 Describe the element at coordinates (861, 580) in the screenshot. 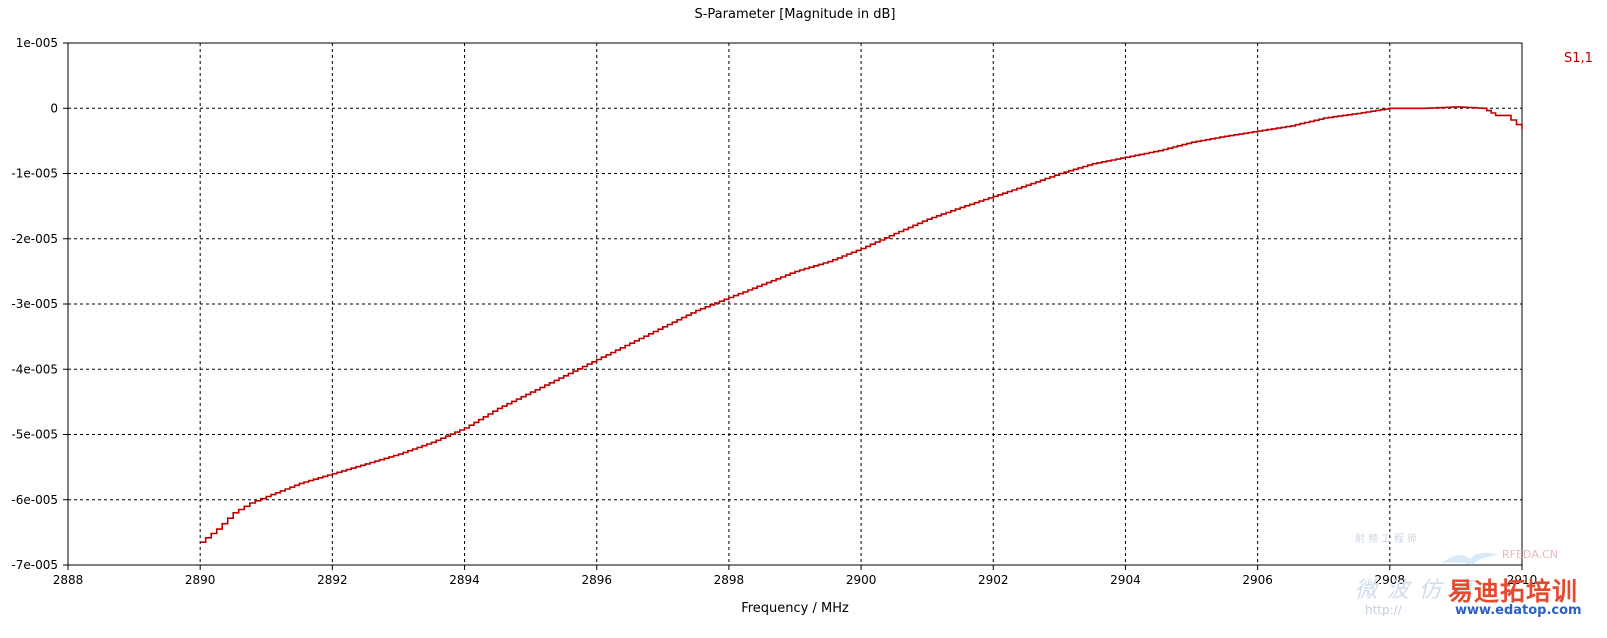

I see `x-tick-label: 2900` at that location.